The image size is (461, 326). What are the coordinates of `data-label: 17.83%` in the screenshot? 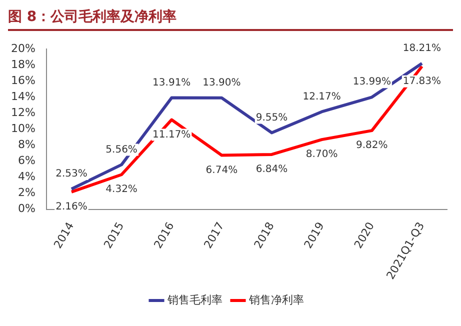 It's located at (422, 81).